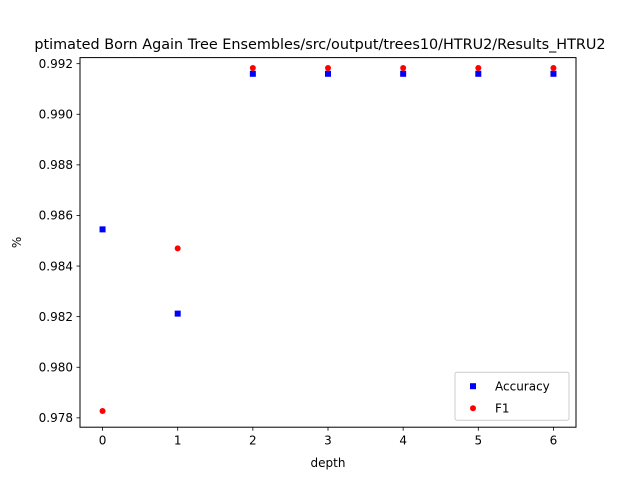 Image resolution: width=640 pixels, height=480 pixels. What do you see at coordinates (103, 441) in the screenshot?
I see `x-tick-label: 0` at bounding box center [103, 441].